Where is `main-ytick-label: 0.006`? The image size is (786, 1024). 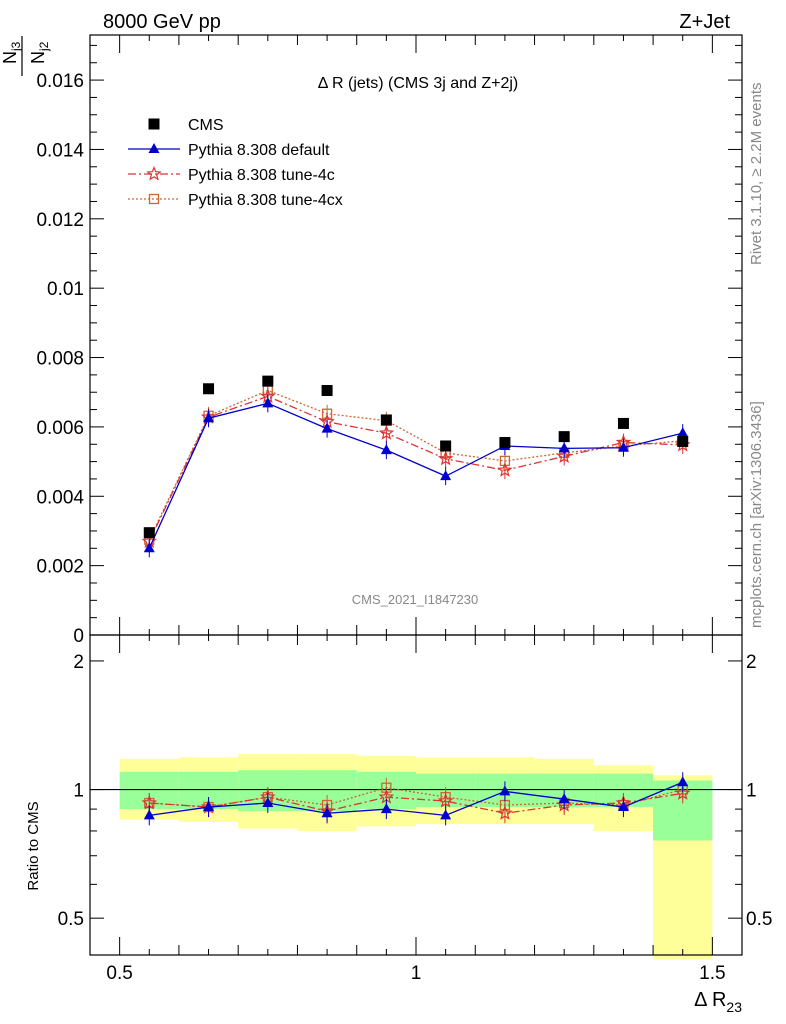 main-ytick-label: 0.006 is located at coordinates (60, 428).